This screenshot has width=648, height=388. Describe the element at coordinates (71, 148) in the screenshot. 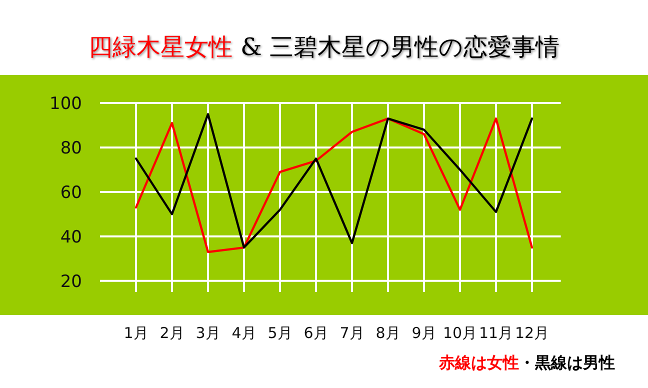

I see `y-tick-label: 80` at that location.